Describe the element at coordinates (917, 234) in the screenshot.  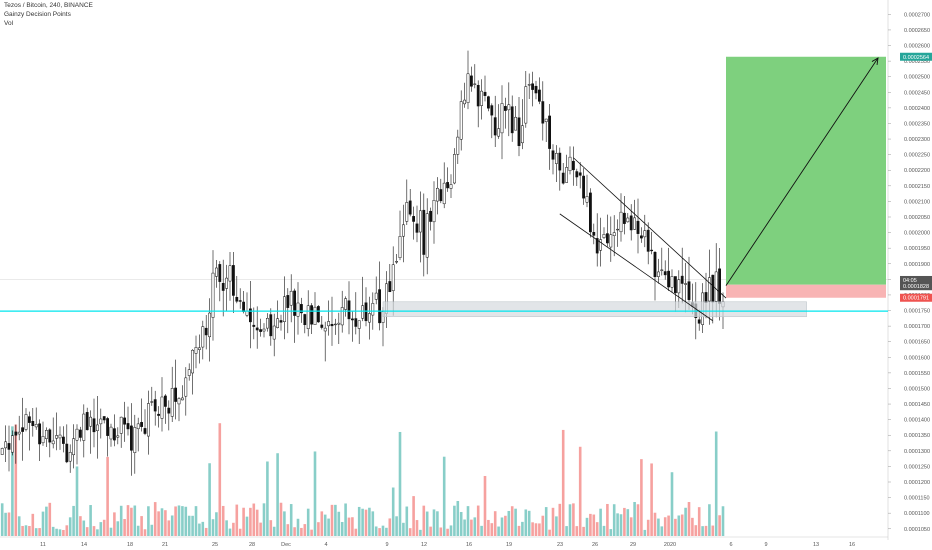
I see `price-tick-label: 0.0002000` at that location.